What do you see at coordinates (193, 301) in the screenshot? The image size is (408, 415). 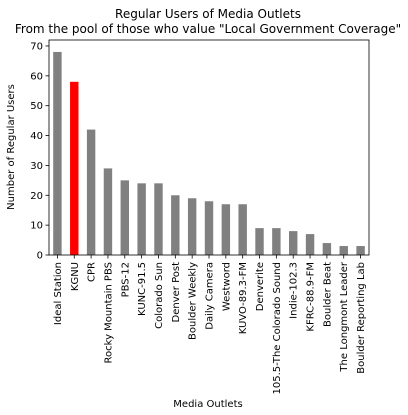 I see `x-tick-label: Boulder Weekly` at bounding box center [193, 301].